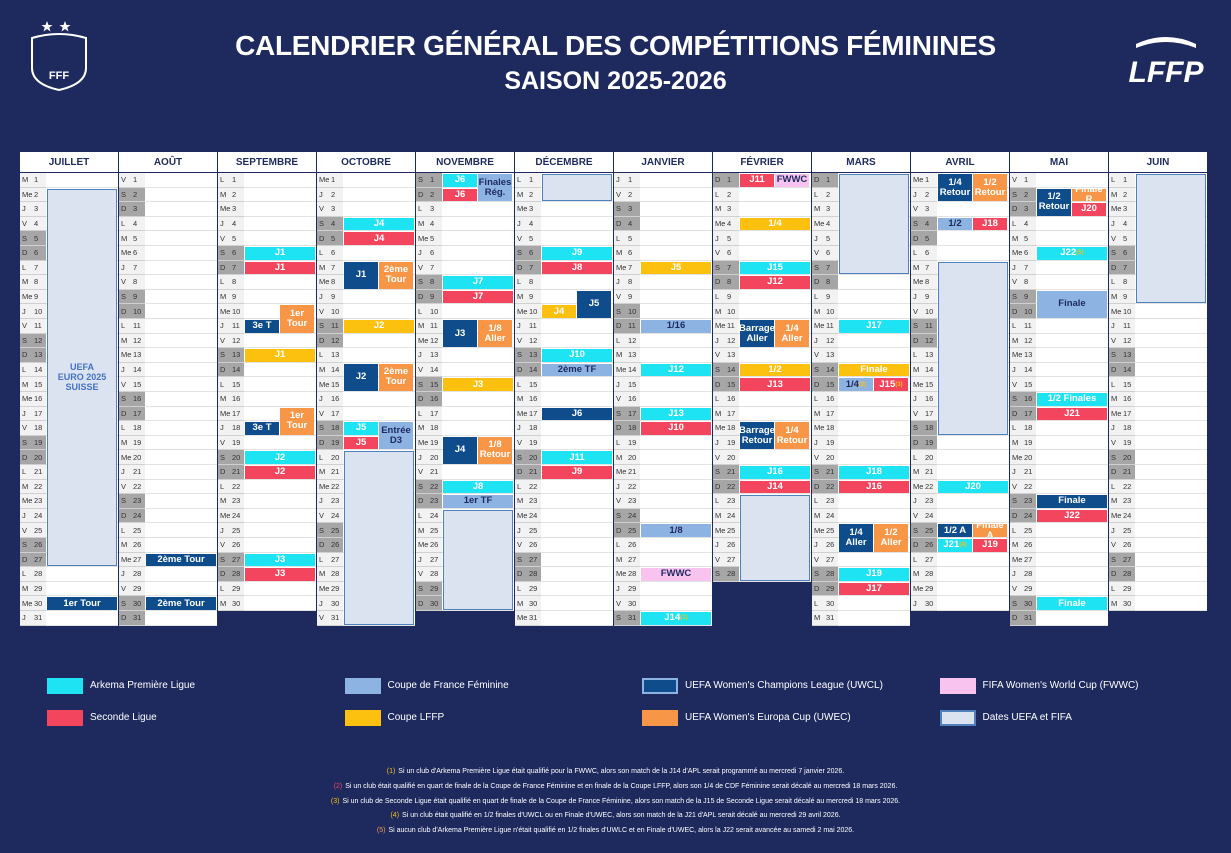 Image resolution: width=1231 pixels, height=853 pixels. I want to click on day-cell: J 31, so click(33, 618).